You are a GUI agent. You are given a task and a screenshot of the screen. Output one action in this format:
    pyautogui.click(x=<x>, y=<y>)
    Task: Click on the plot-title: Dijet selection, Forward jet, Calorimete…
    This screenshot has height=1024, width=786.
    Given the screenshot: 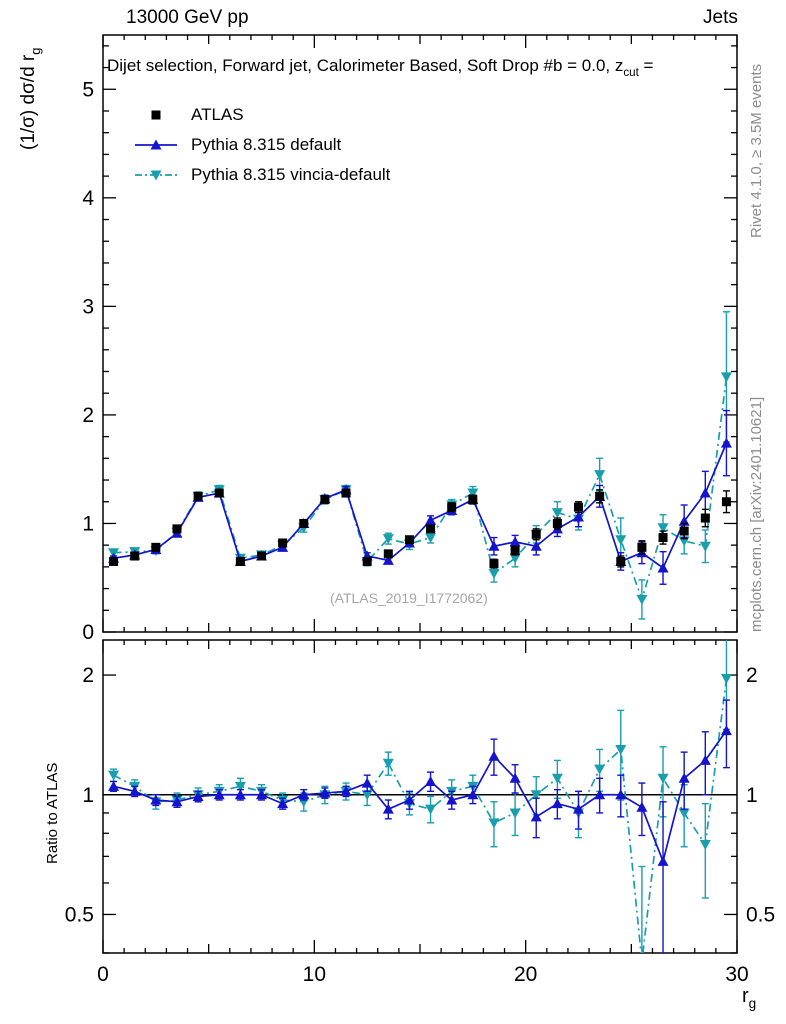 What is the action you would take?
    pyautogui.click(x=421, y=67)
    